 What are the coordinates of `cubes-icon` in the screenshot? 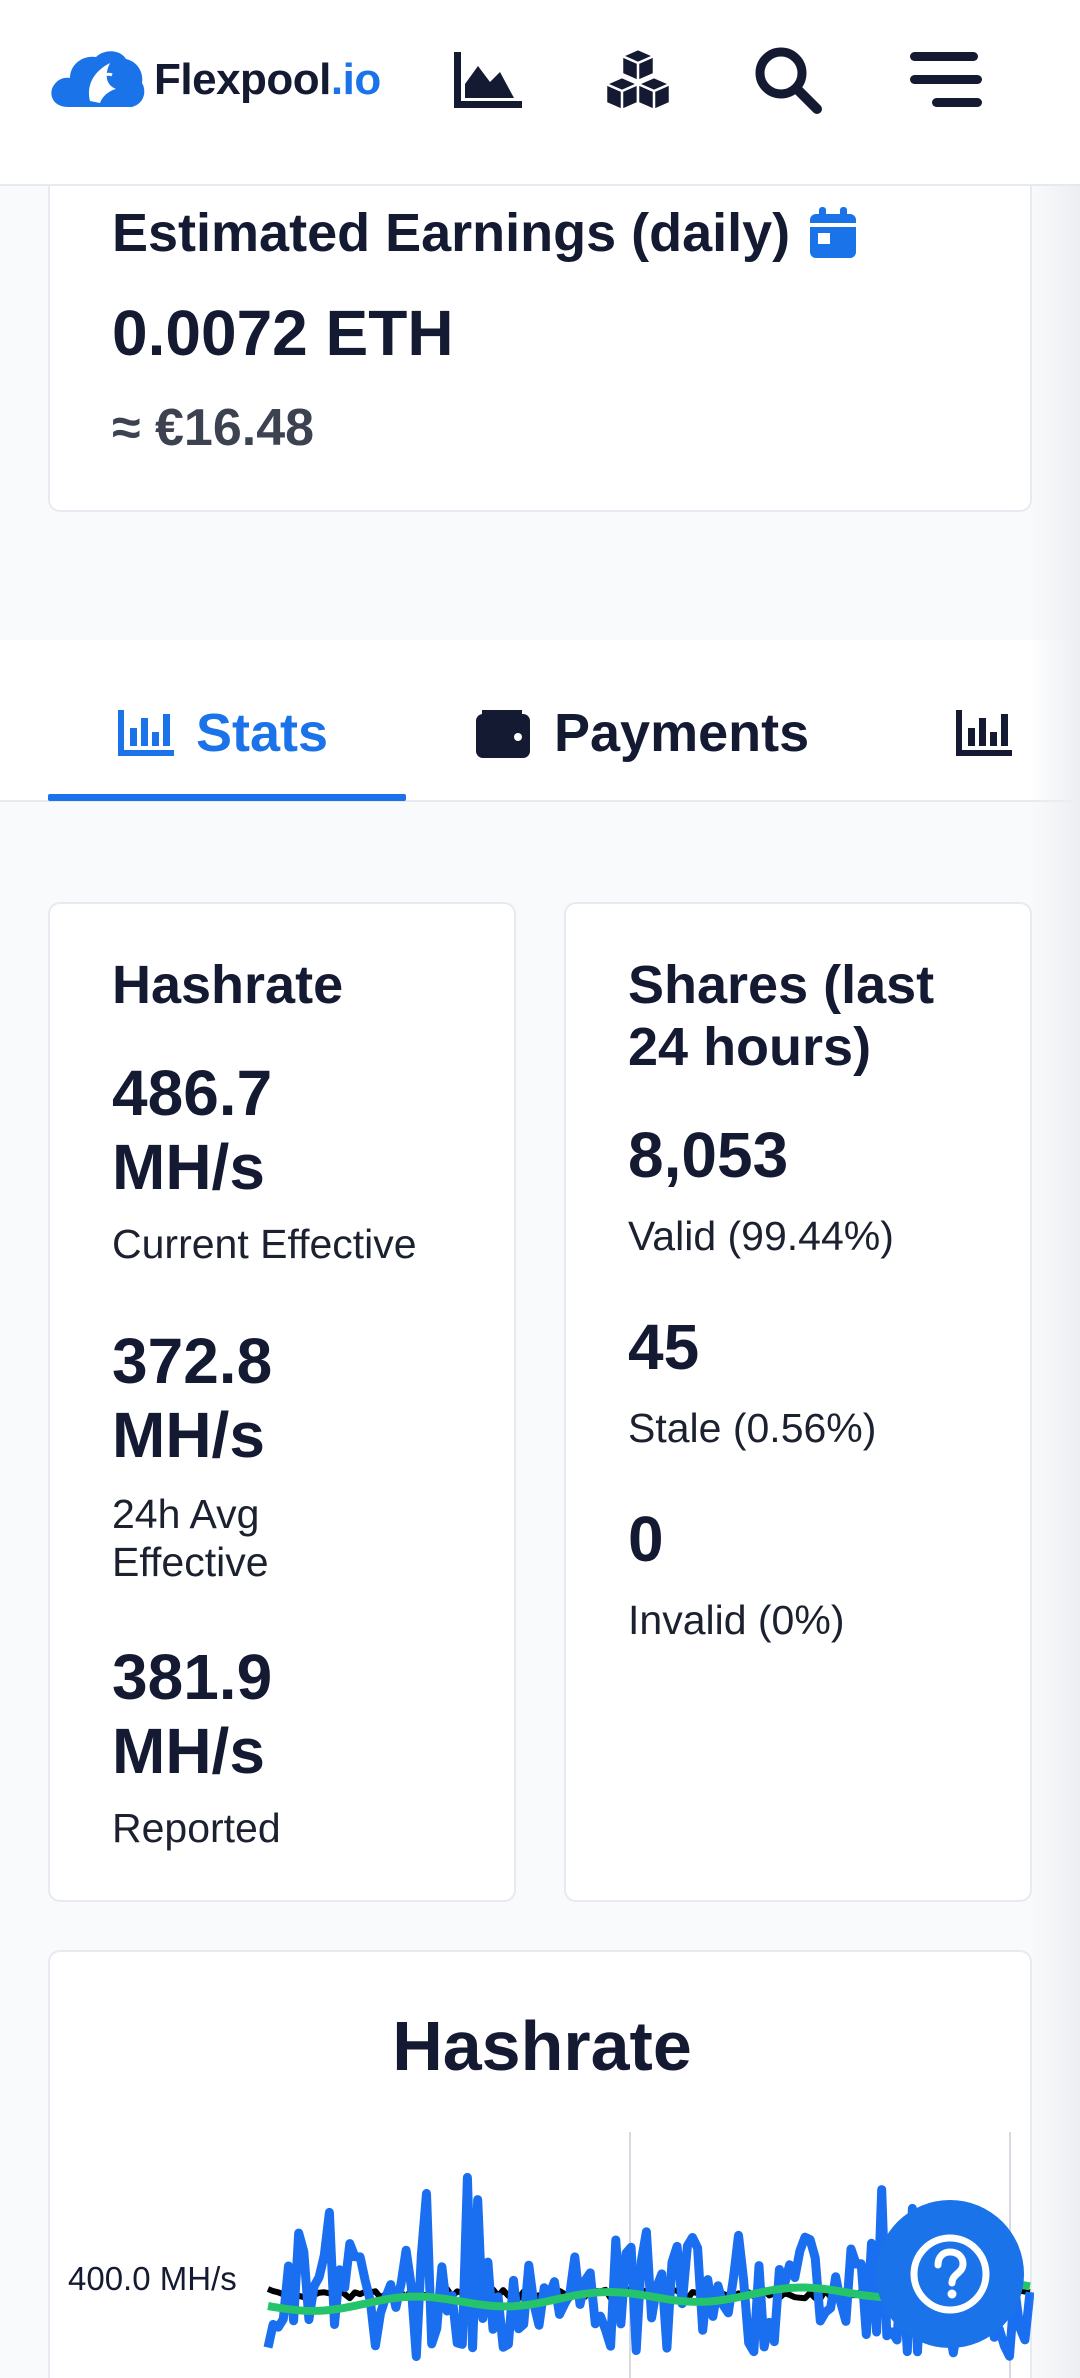 It's located at (638, 80).